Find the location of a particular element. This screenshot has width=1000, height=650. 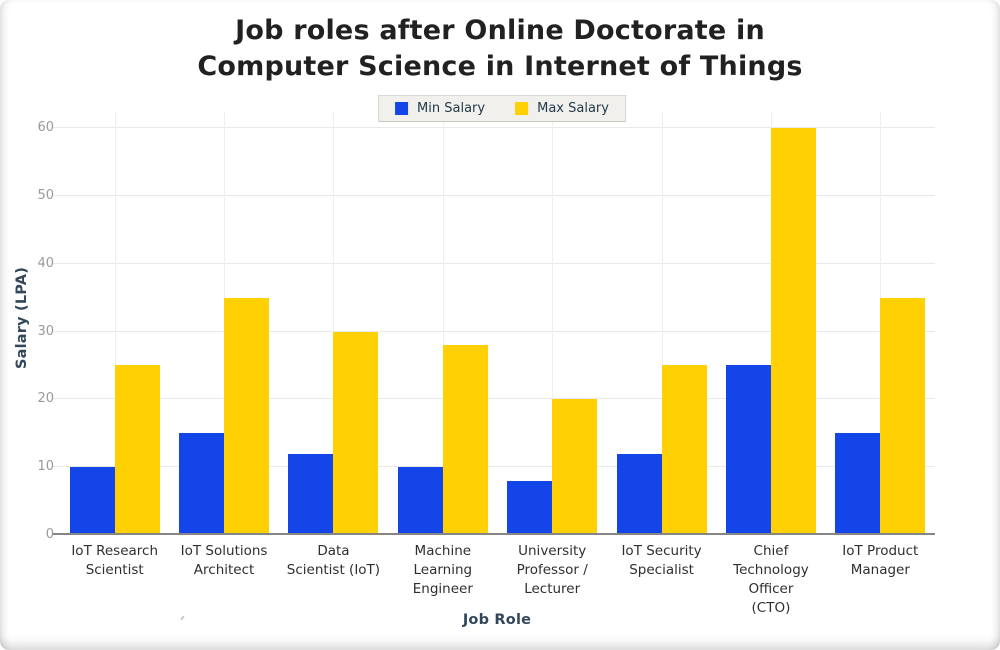

legend-label-max-salary: Max Salary is located at coordinates (573, 108).